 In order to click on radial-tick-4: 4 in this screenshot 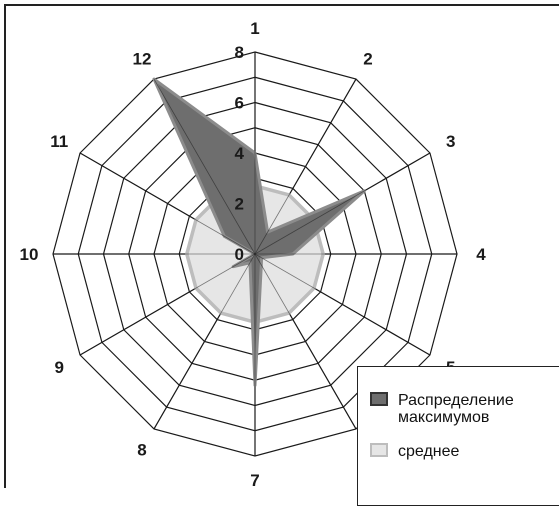, I will do `click(240, 153)`.